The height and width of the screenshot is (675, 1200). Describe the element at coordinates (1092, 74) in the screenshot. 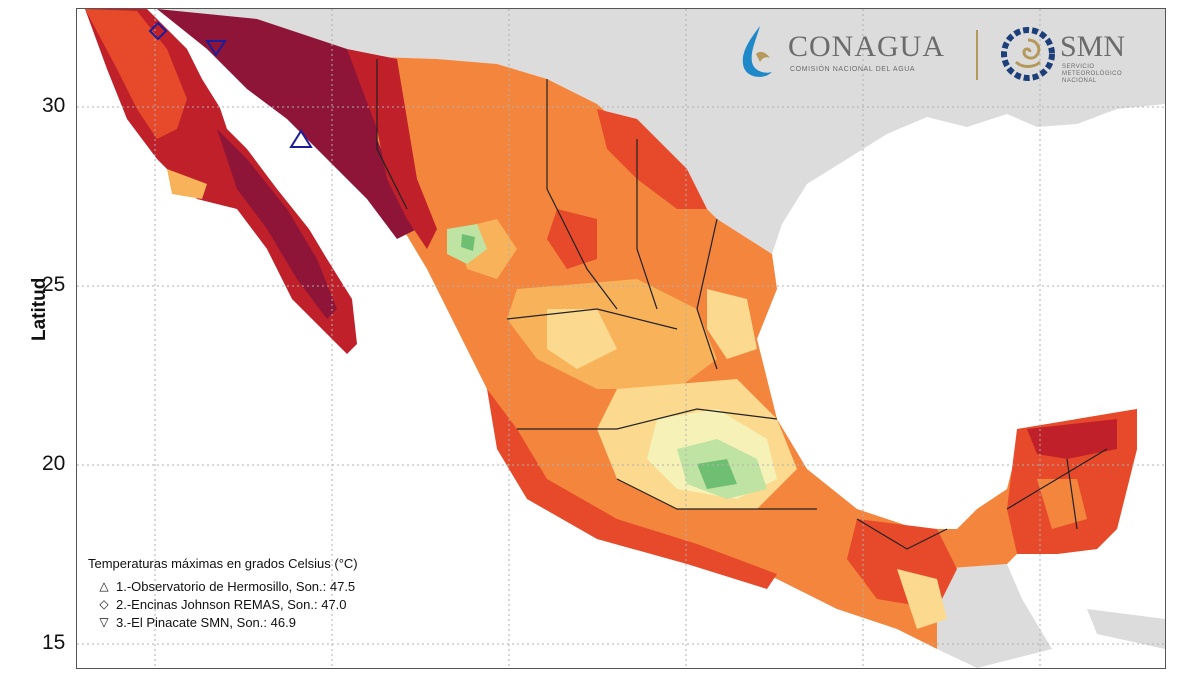

I see `smn-subtitle: SERVICIO METEOROLÓGICO NACIONAL` at that location.